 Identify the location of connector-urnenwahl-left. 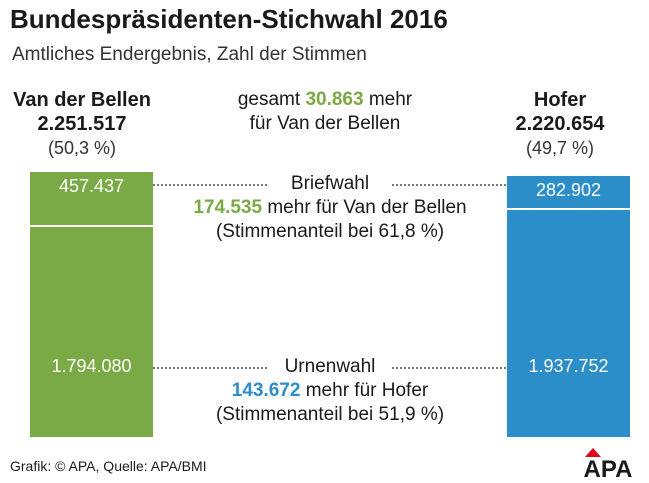
(210, 368).